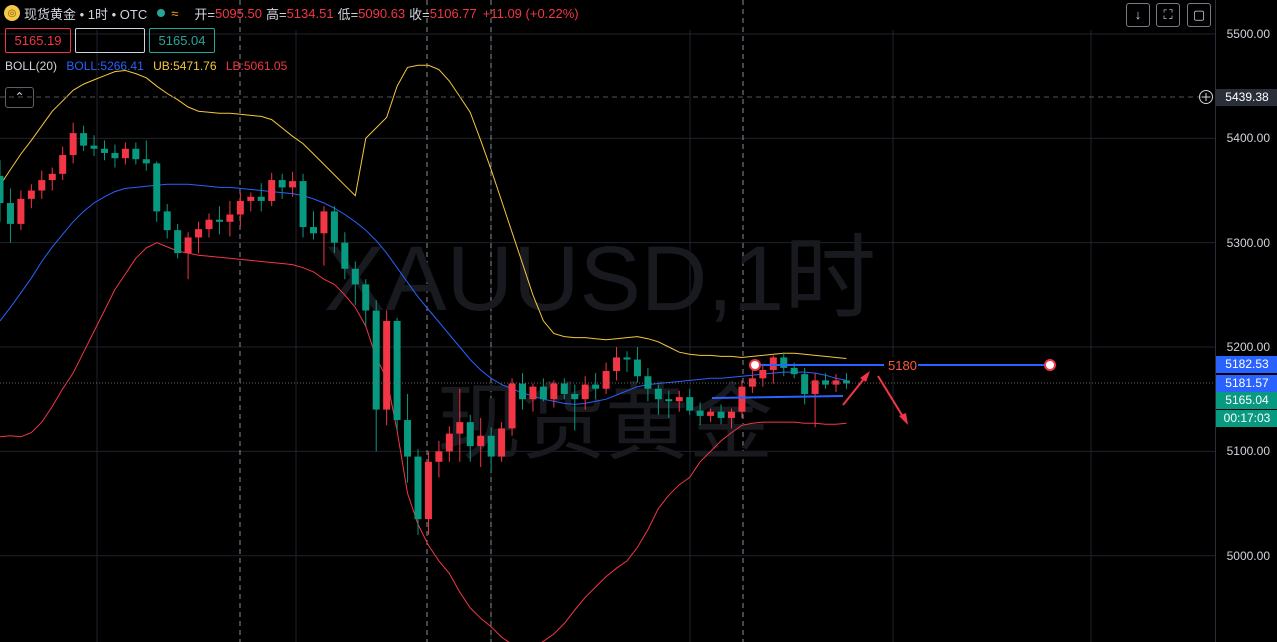 The image size is (1277, 642). I want to click on low-label: 低=, so click(348, 14).